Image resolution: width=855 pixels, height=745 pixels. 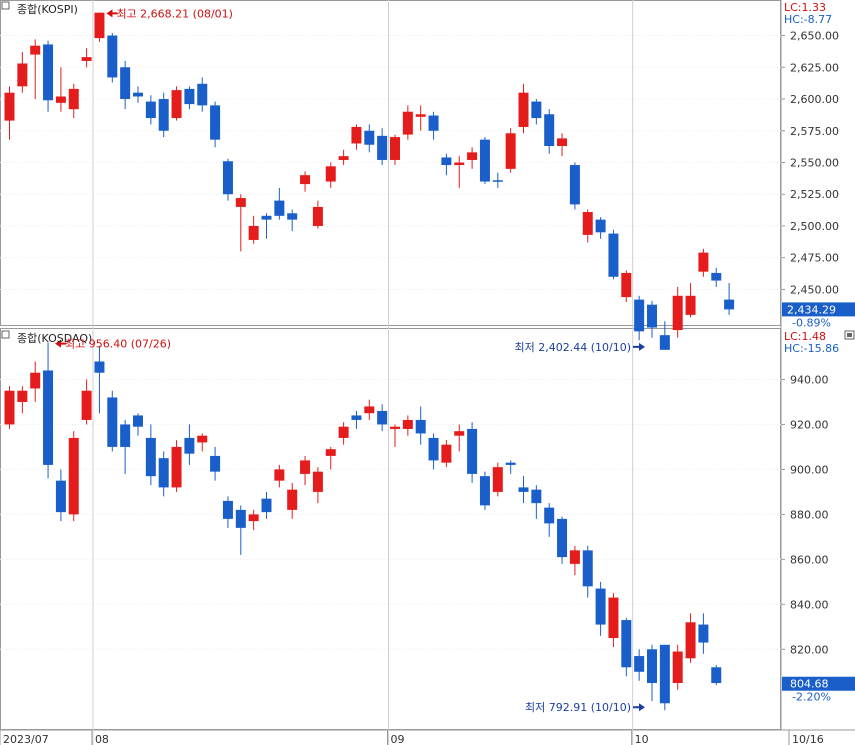 What do you see at coordinates (112, 13) in the screenshot?
I see `high-arrow-icon` at bounding box center [112, 13].